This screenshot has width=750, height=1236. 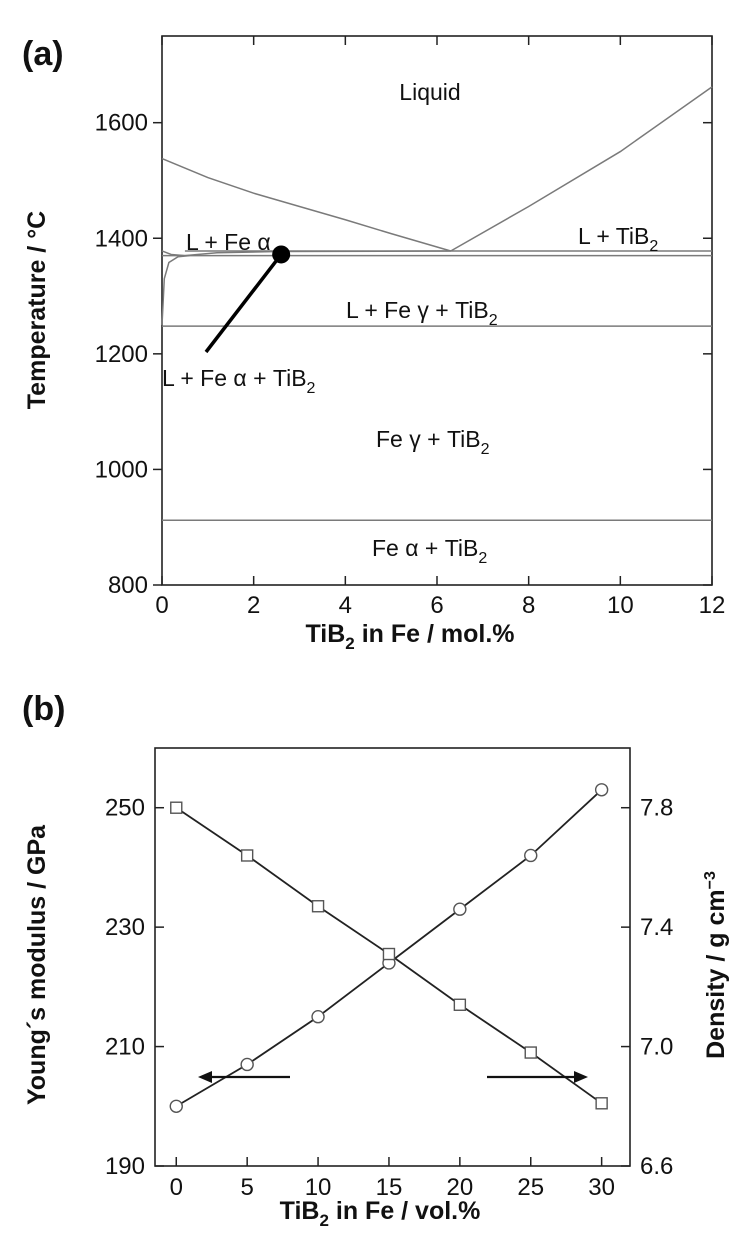 What do you see at coordinates (712, 605) in the screenshot?
I see `x-tick-label: 12` at bounding box center [712, 605].